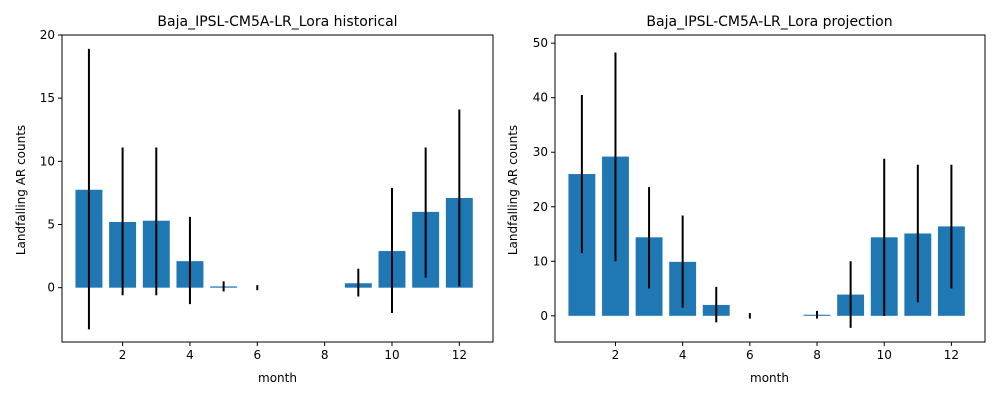 This screenshot has width=1000, height=400. Describe the element at coordinates (540, 98) in the screenshot. I see `y-tick-label: 40` at that location.